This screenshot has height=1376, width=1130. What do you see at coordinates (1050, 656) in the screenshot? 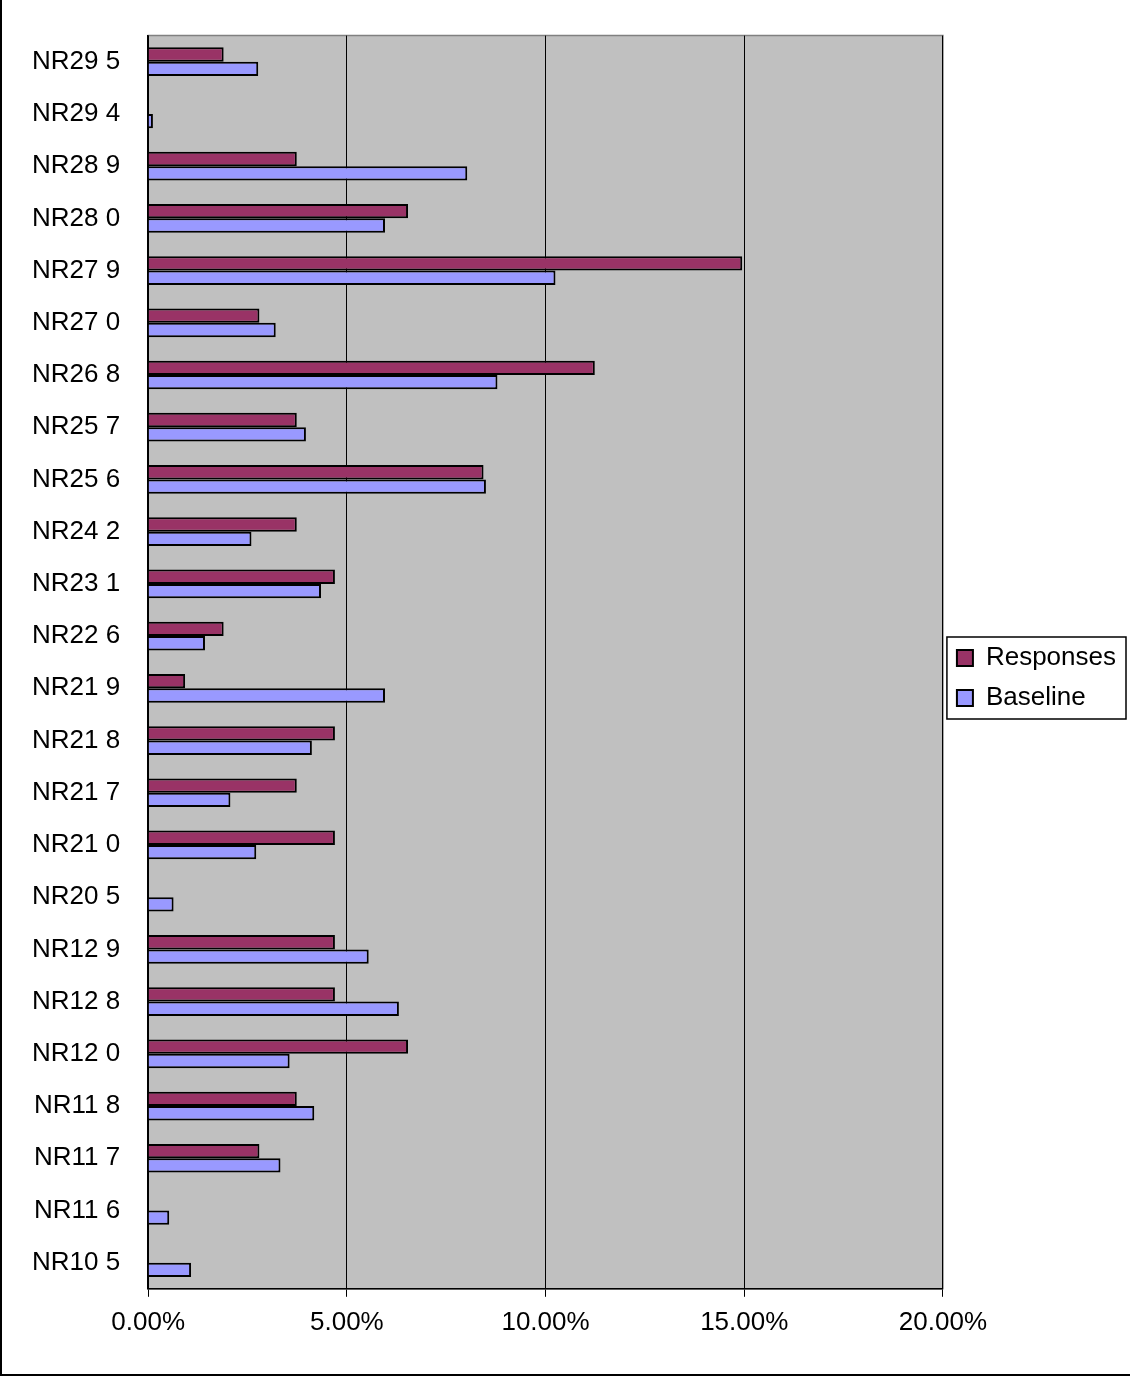
I see `legend-label: Responses` at bounding box center [1050, 656].